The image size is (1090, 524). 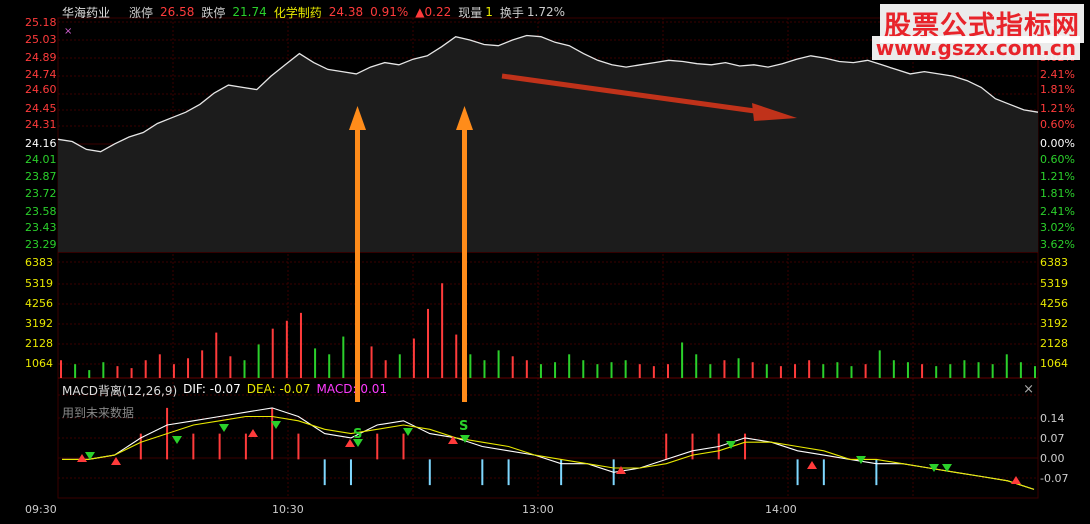 What do you see at coordinates (433, 12) in the screenshot?
I see `sector-change: ▲0.22` at bounding box center [433, 12].